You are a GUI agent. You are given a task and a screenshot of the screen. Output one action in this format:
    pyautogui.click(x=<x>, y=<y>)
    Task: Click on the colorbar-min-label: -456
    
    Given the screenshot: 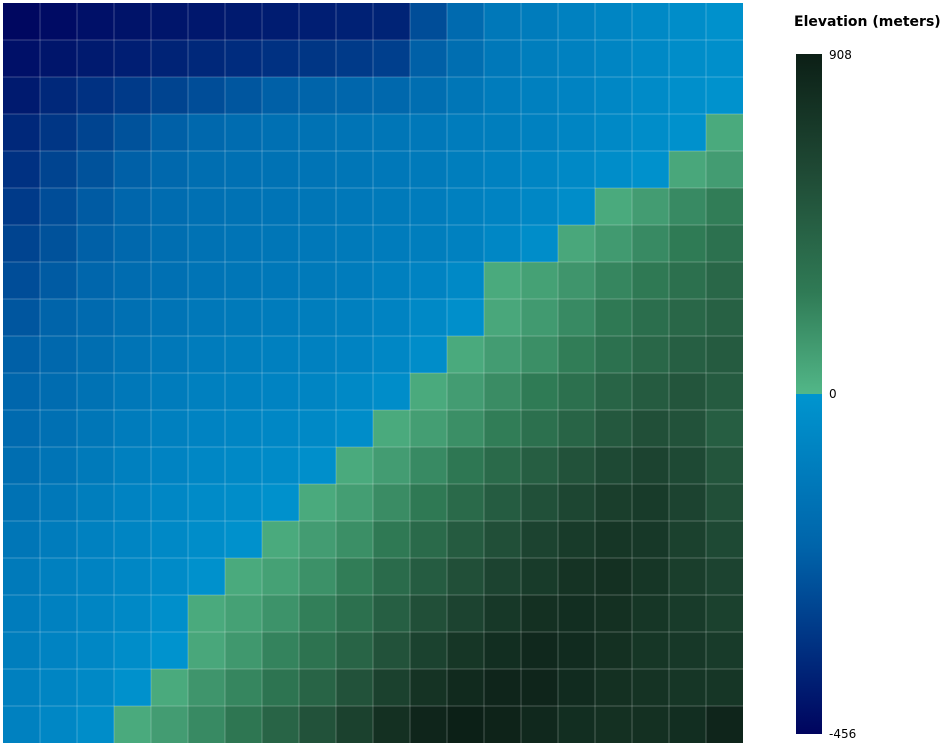 What is the action you would take?
    pyautogui.click(x=842, y=734)
    